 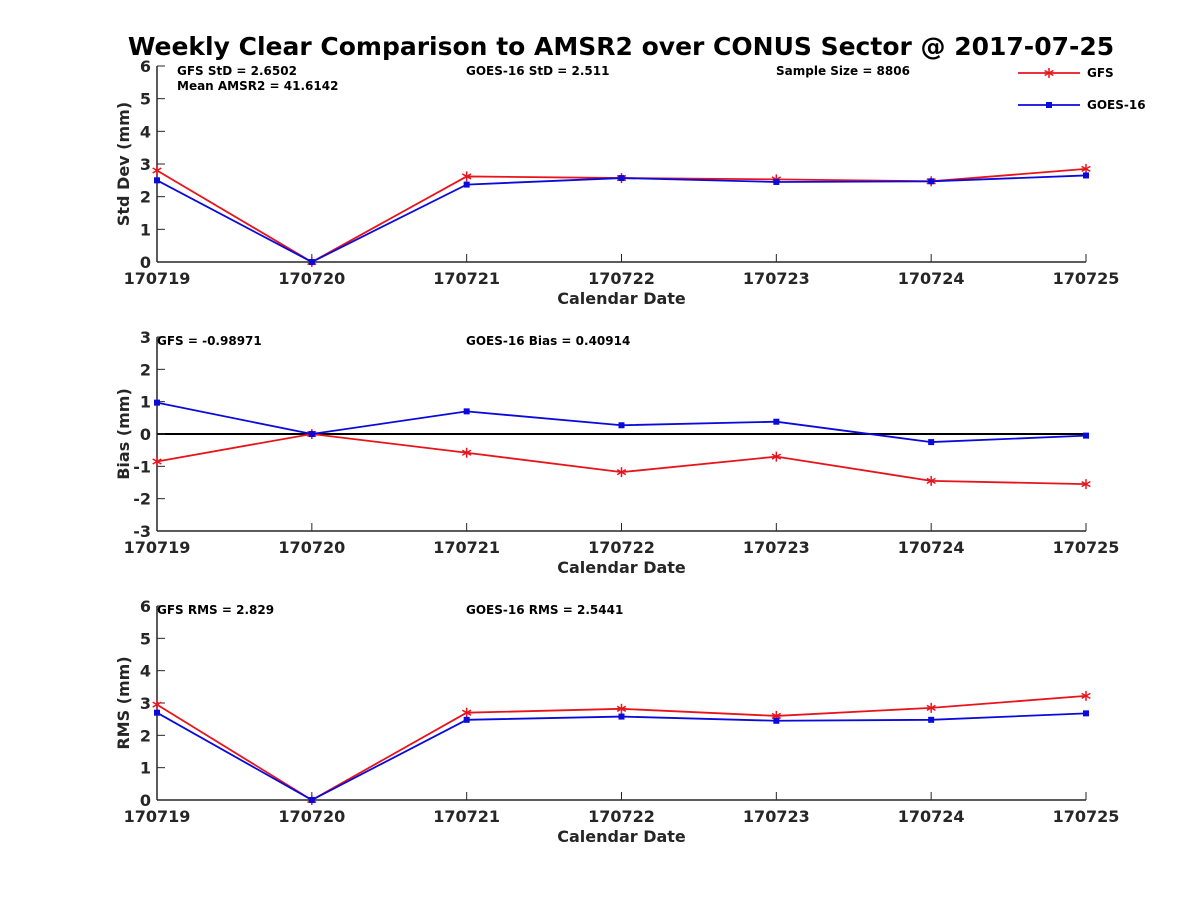 I want to click on annotation: GOES-16 StD = 2.511, so click(x=537, y=71).